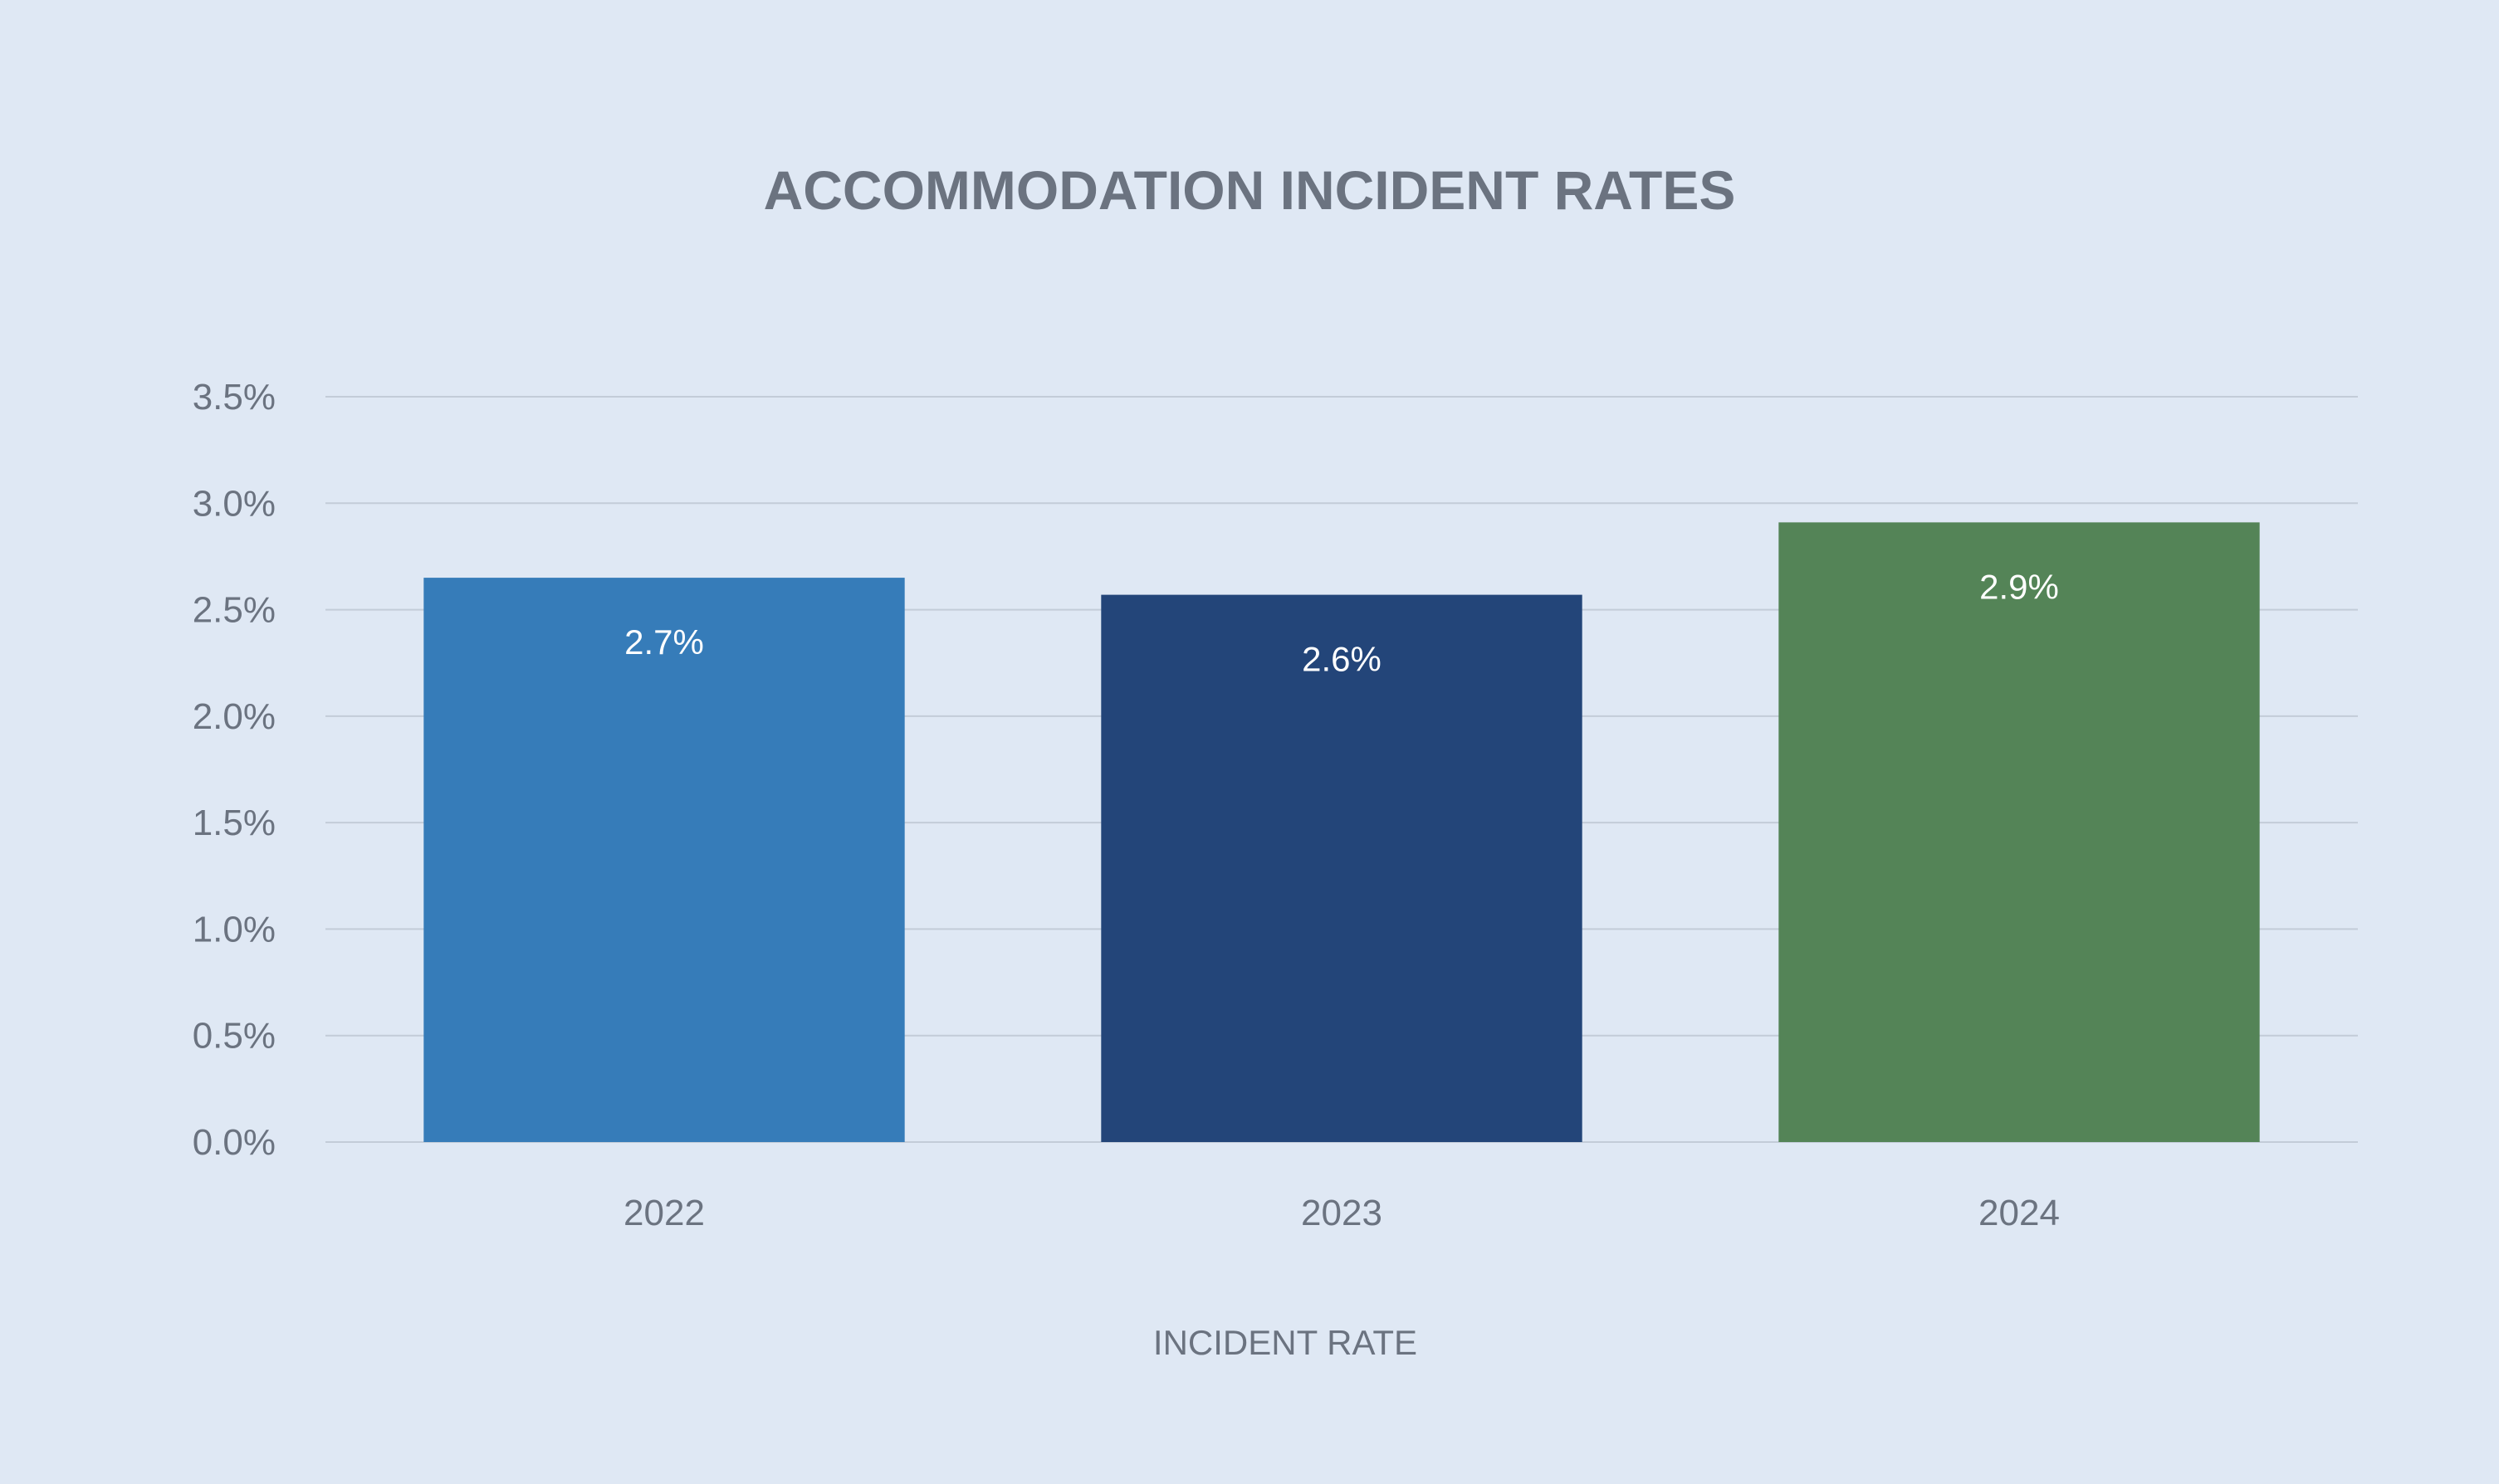 This screenshot has height=1484, width=2499. What do you see at coordinates (2019, 1213) in the screenshot?
I see `x-tick-label-2024: 2024` at bounding box center [2019, 1213].